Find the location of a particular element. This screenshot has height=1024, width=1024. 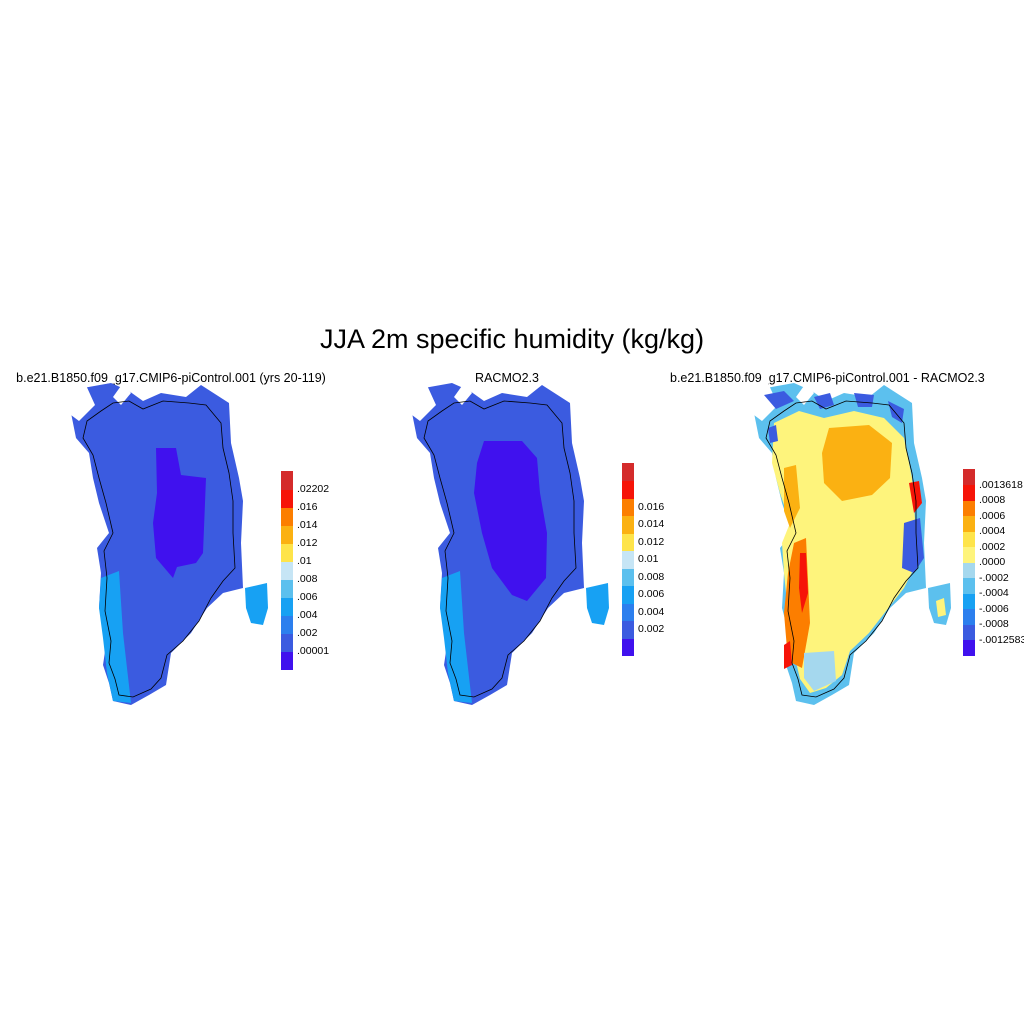

colorbar-label: .008 is located at coordinates (307, 579).